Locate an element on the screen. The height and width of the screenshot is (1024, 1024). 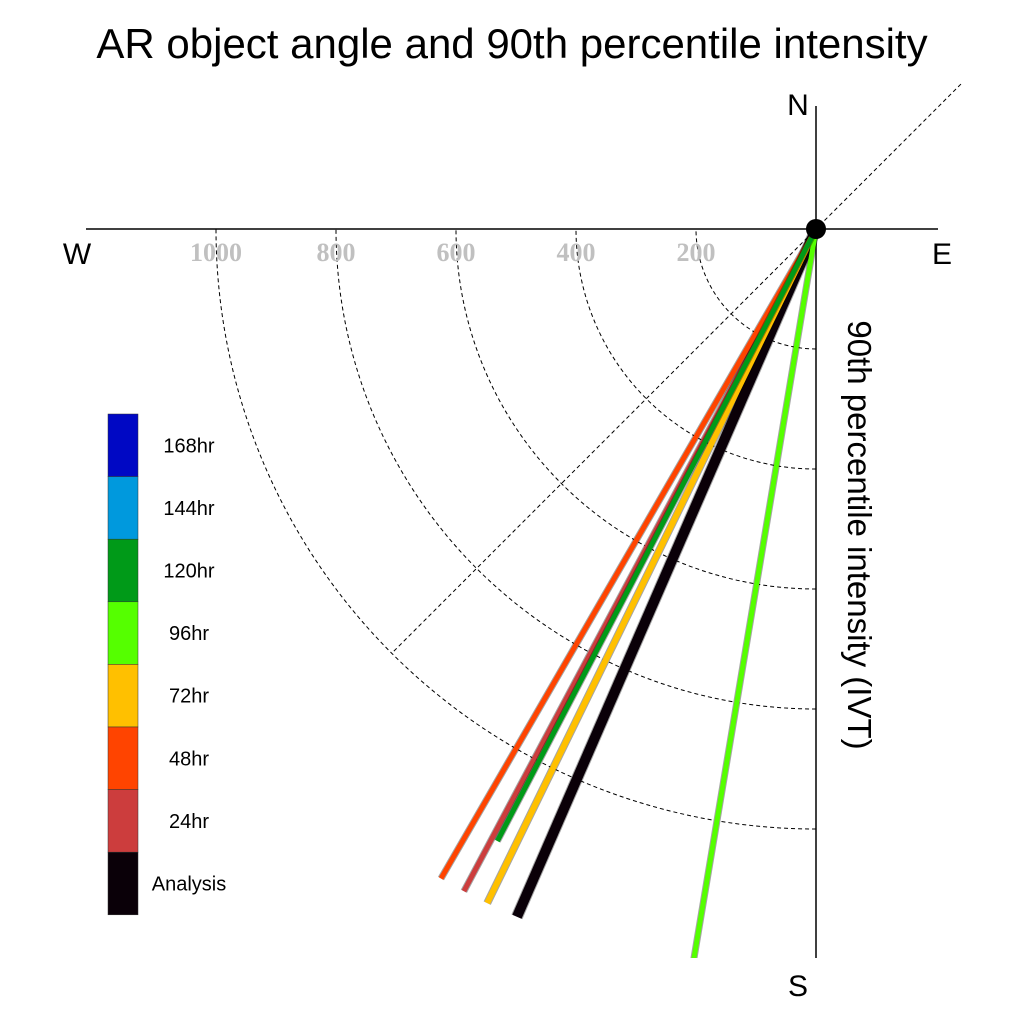
legend-swatch-120hr is located at coordinates (123, 570).